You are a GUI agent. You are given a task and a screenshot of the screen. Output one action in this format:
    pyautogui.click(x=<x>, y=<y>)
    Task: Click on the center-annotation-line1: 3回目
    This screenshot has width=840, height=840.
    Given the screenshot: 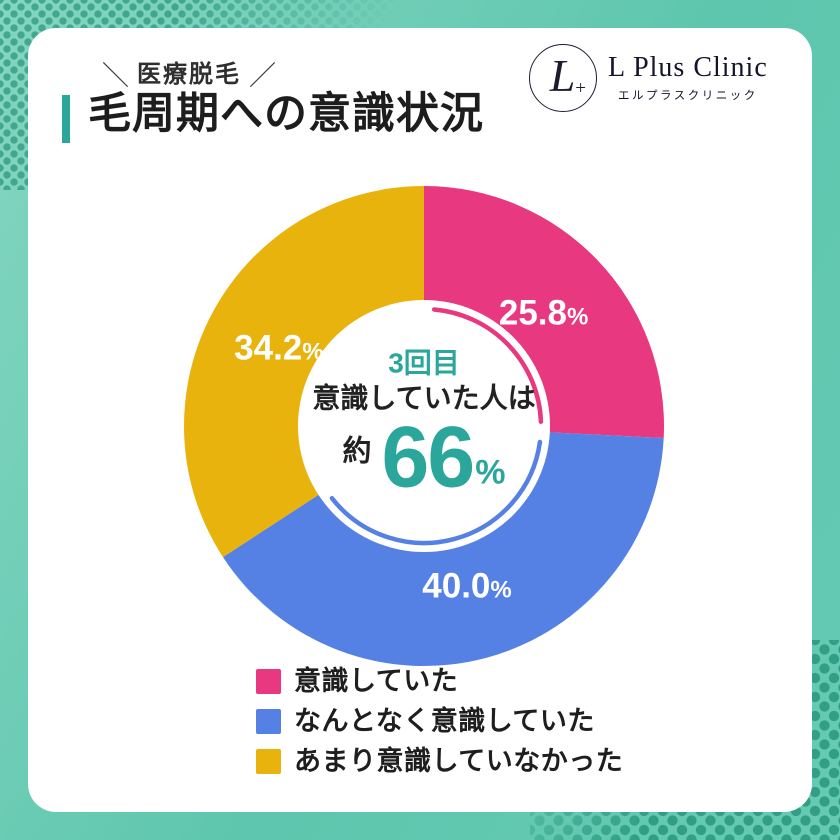 What is the action you would take?
    pyautogui.click(x=424, y=363)
    